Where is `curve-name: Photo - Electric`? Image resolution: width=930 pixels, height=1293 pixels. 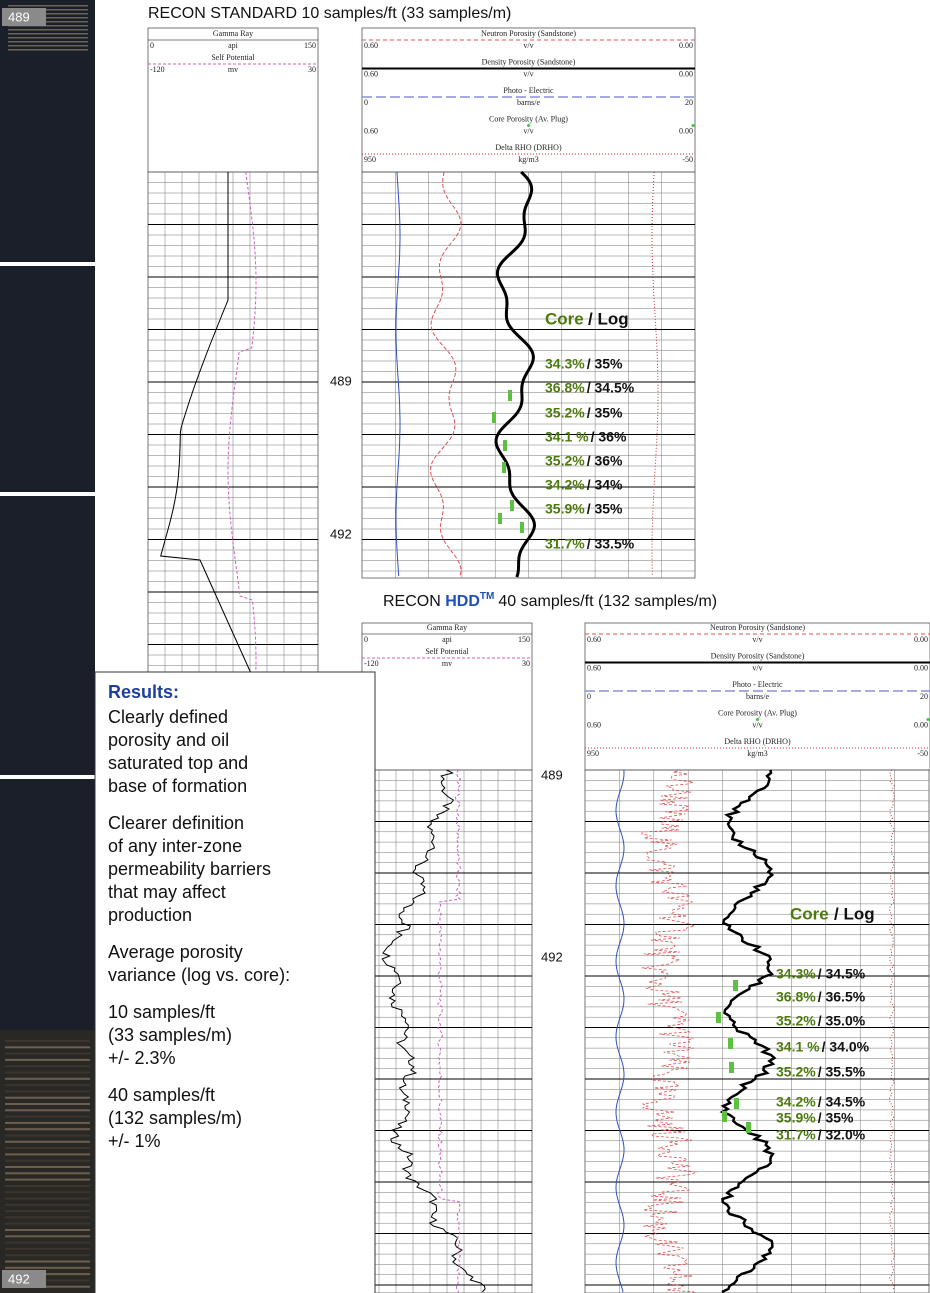
curve-name: Photo - Electric is located at coordinates (528, 90).